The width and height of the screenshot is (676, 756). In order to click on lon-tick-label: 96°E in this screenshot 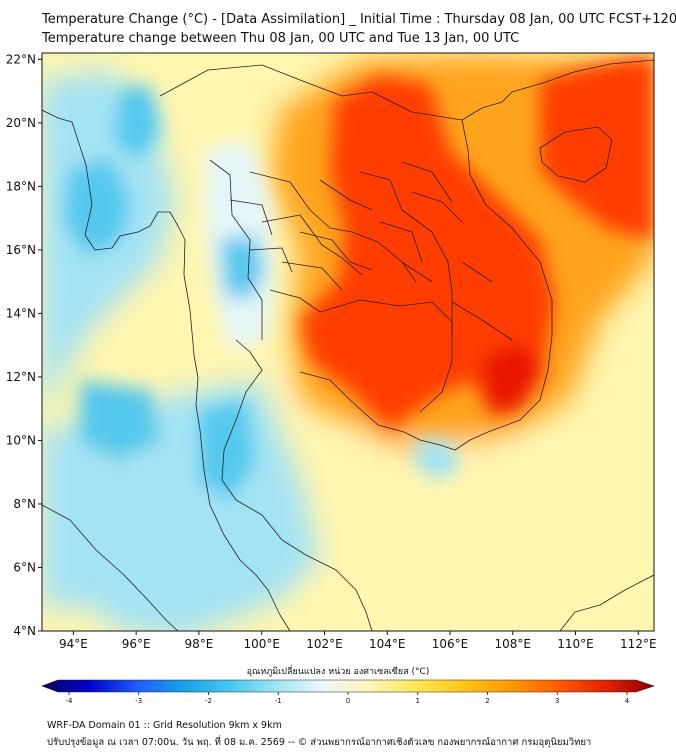, I will do `click(136, 644)`.